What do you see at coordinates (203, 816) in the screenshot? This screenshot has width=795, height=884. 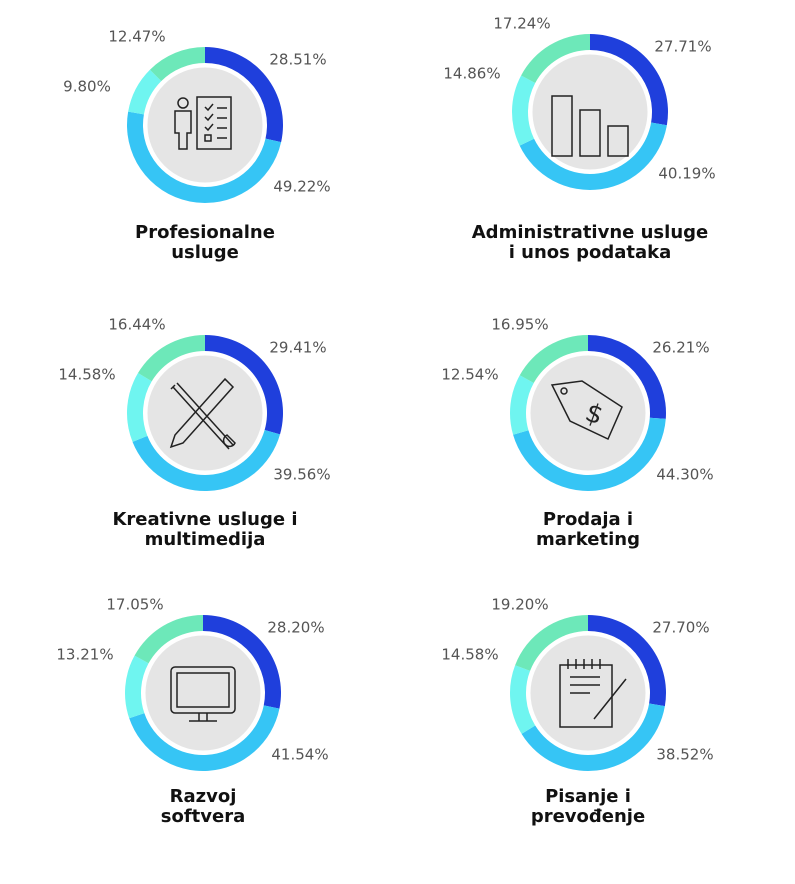 I see `chart-title: softvera` at bounding box center [203, 816].